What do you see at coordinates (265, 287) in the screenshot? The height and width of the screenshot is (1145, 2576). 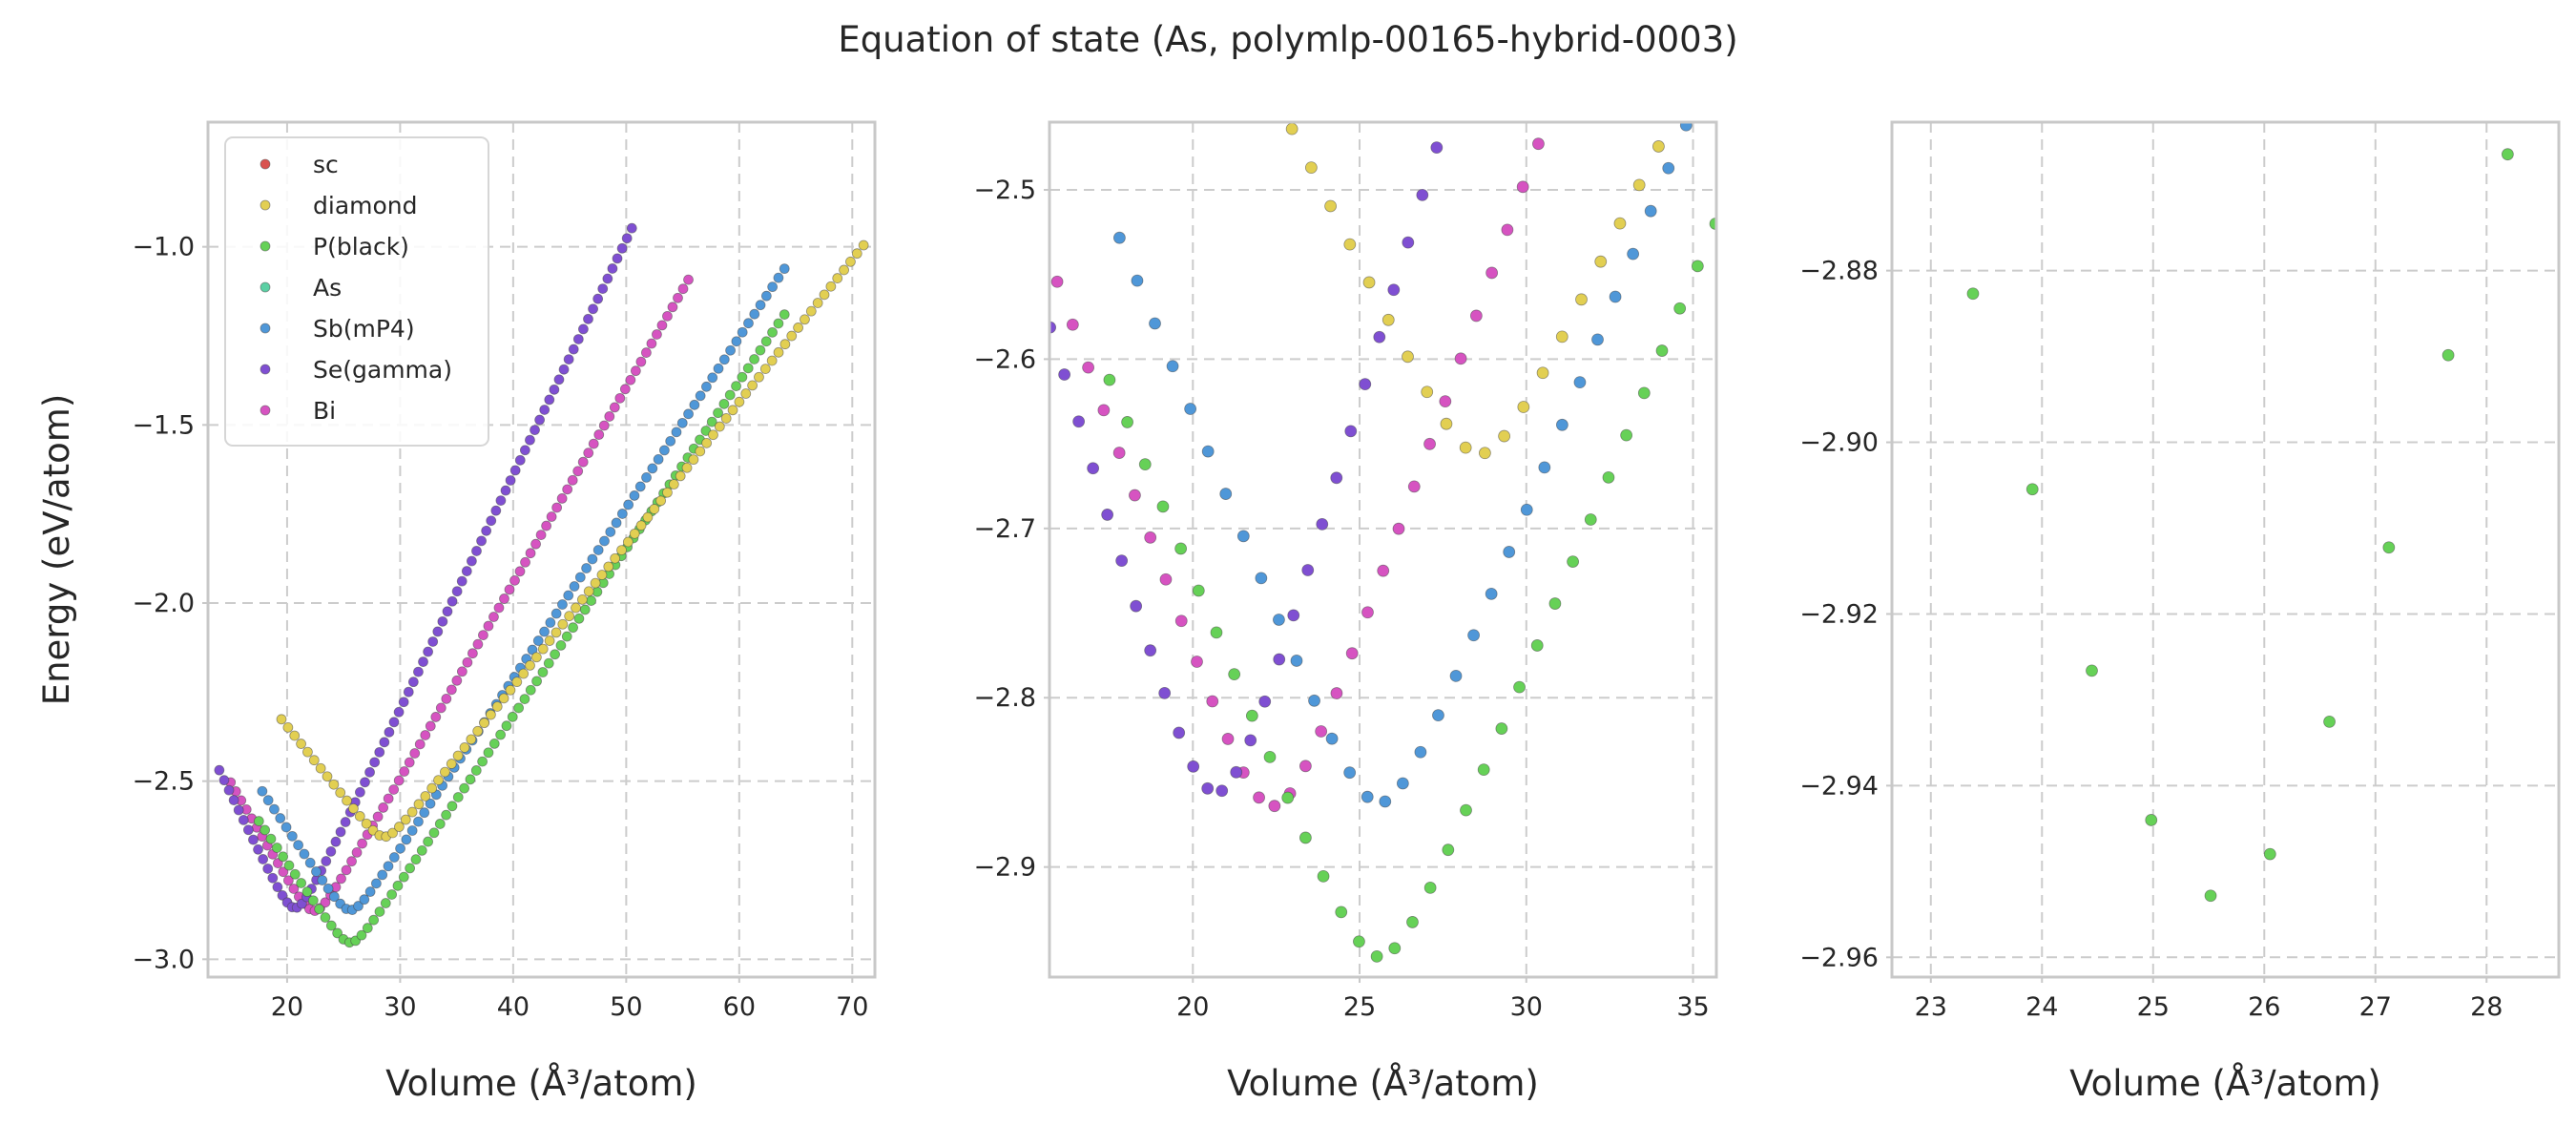 I see `legend-marker-as` at bounding box center [265, 287].